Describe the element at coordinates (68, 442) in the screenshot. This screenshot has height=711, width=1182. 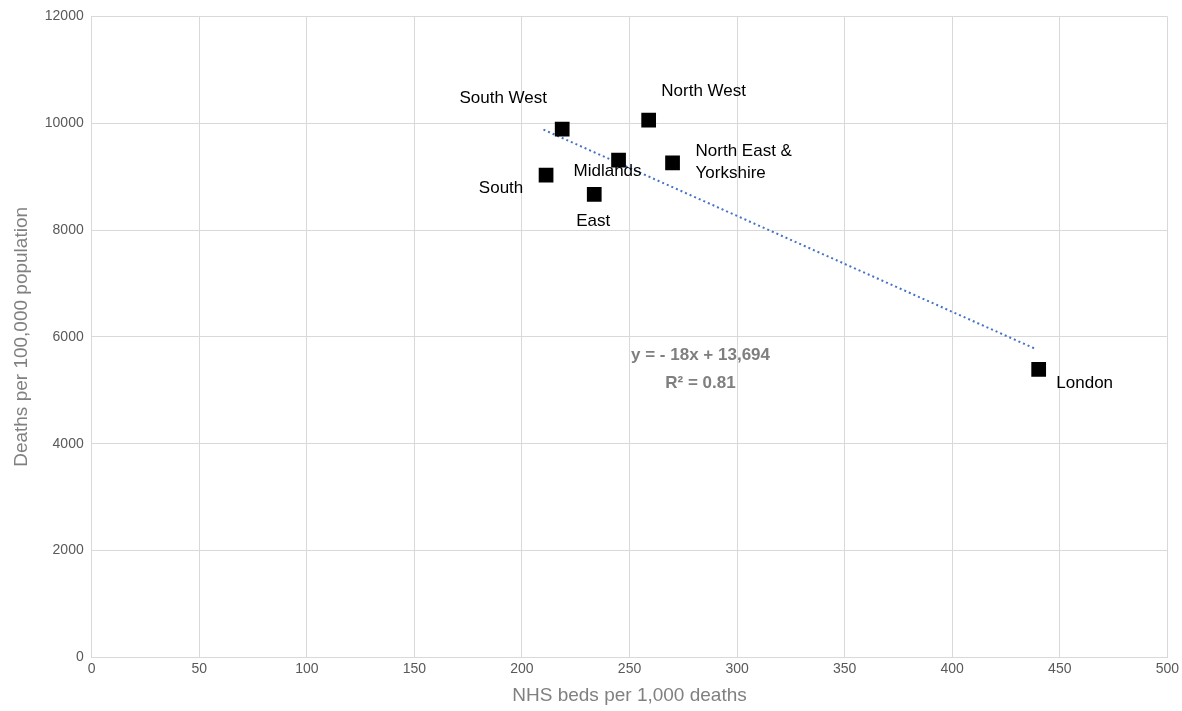
I see `y-tick-label: 4000` at that location.